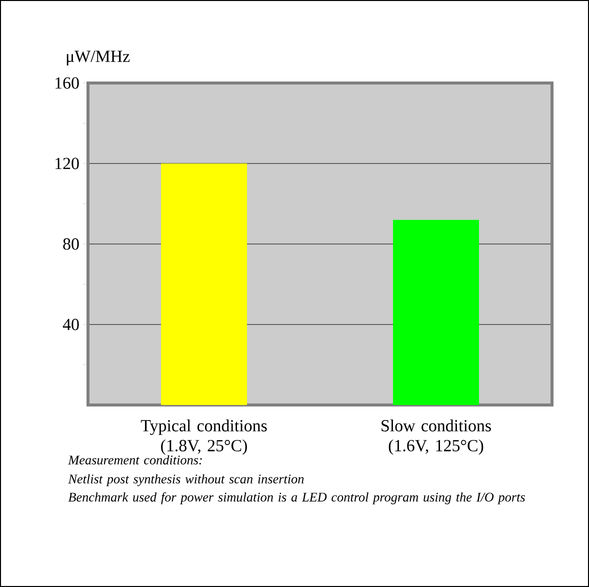 The width and height of the screenshot is (589, 587). I want to click on text: Benchmark used for power simulation is a LED control program using the I/O ports, so click(296, 498).